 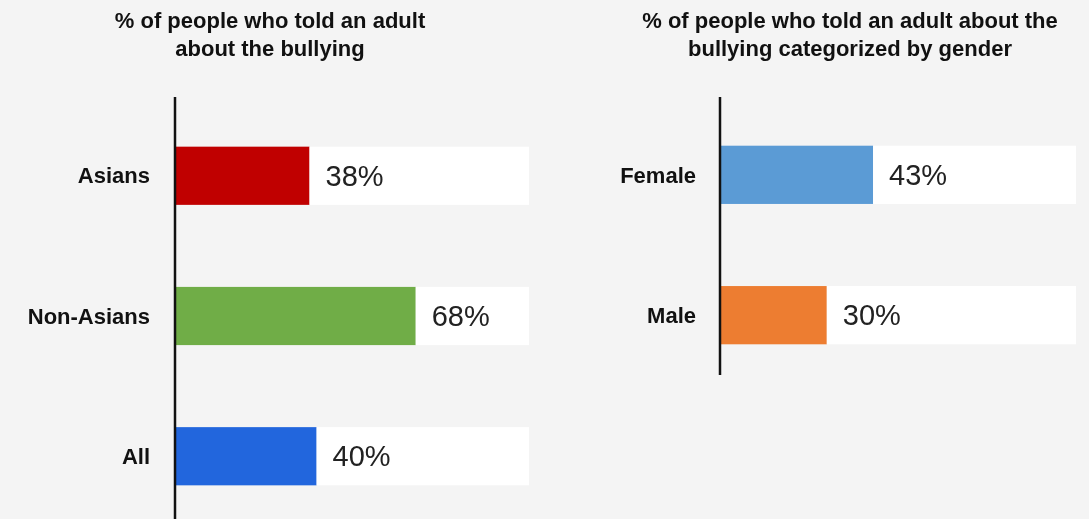 I want to click on chart-title: % of people who told an adult about the bullying, so click(x=270, y=34).